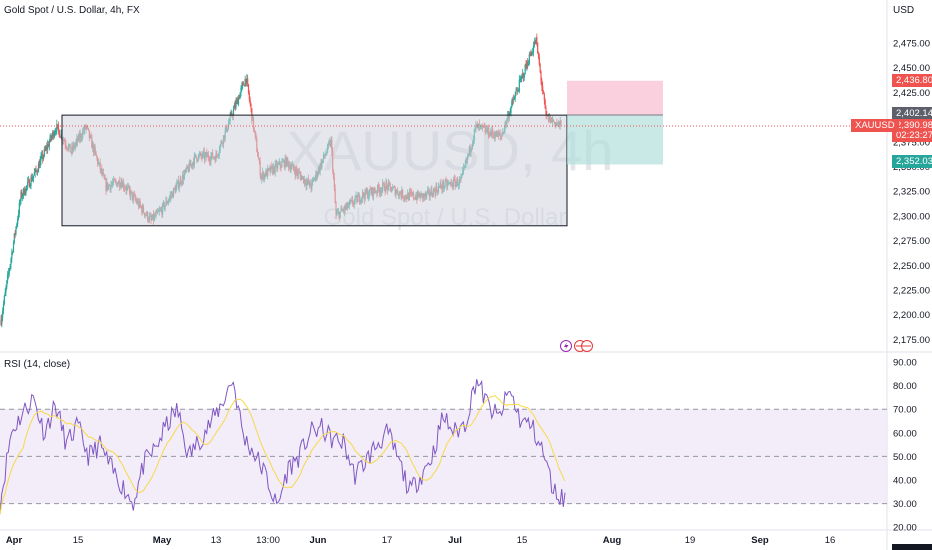  I want to click on price-tick-label: 2,300.00, so click(911, 216).